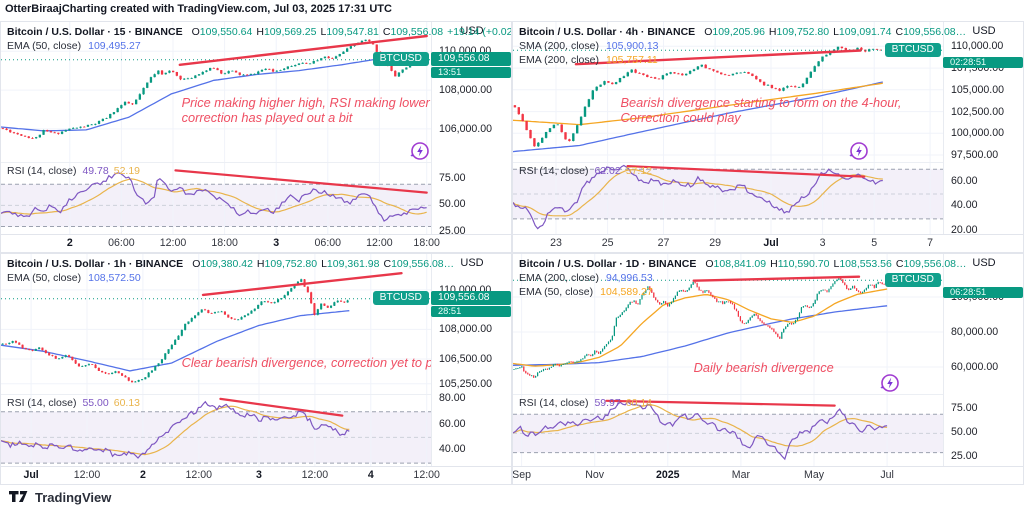 The image size is (1024, 507). What do you see at coordinates (608, 264) in the screenshot?
I see `symbol-title: Bitcoin / U.S. Dollar · 1D · BINANCE` at bounding box center [608, 264].